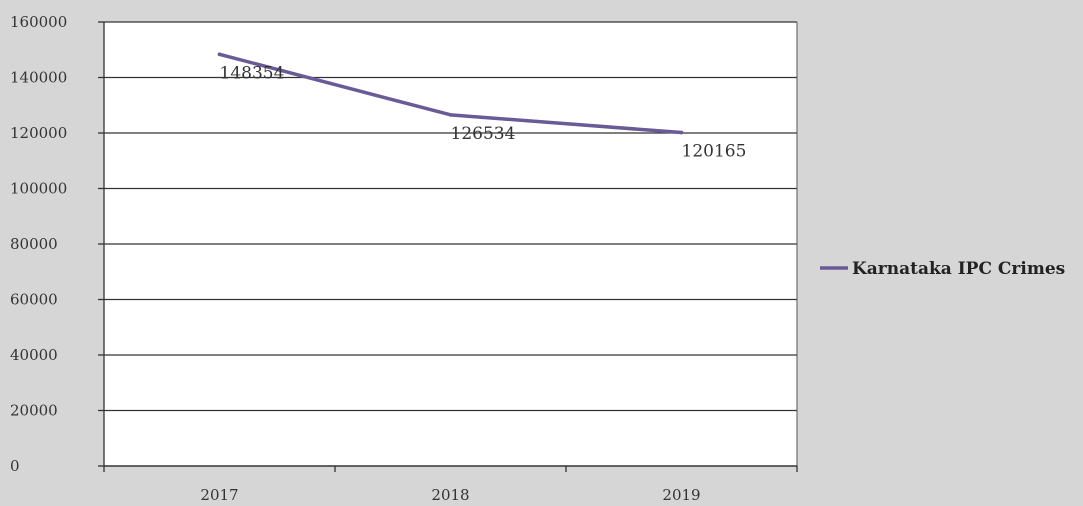  Describe the element at coordinates (958, 269) in the screenshot. I see `legend-label: Karnataka IPC Crimes` at that location.